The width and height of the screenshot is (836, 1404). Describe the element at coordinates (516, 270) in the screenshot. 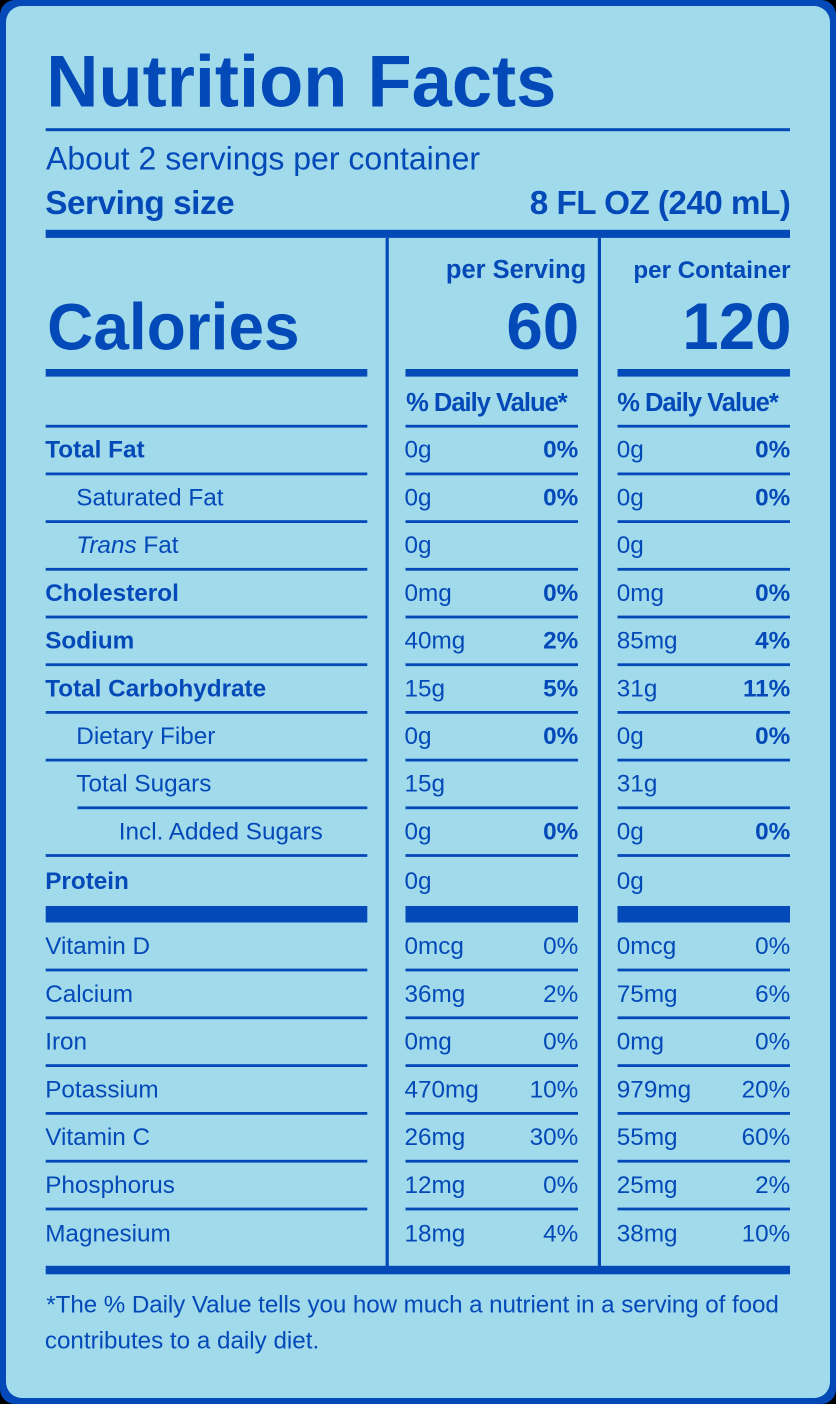

I see `svg-text: per Serving` at that location.